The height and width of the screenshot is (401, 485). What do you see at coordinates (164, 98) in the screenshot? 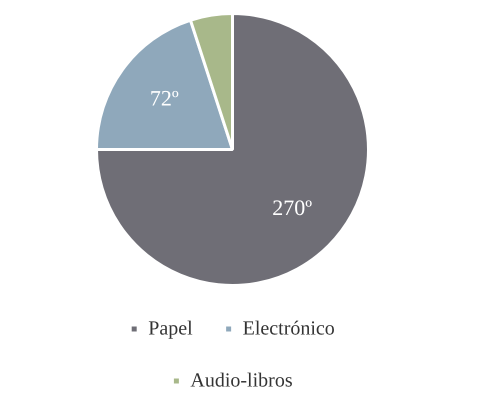
I see `data-label: 72º` at bounding box center [164, 98].